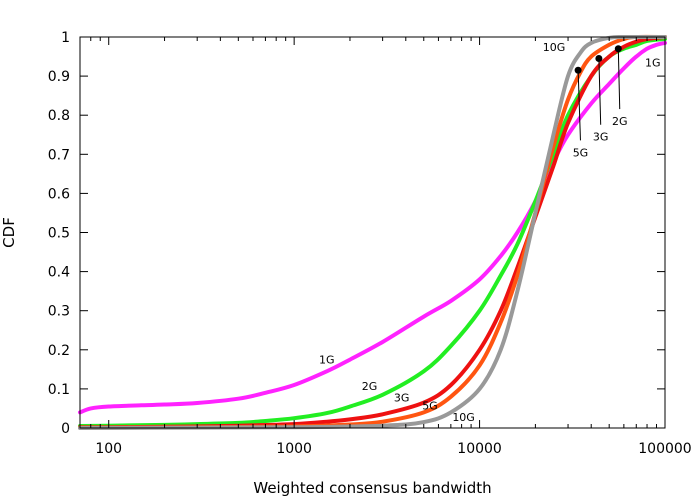 This screenshot has height=497, width=696. What do you see at coordinates (294, 449) in the screenshot?
I see `x-tick-label: 1000` at bounding box center [294, 449].